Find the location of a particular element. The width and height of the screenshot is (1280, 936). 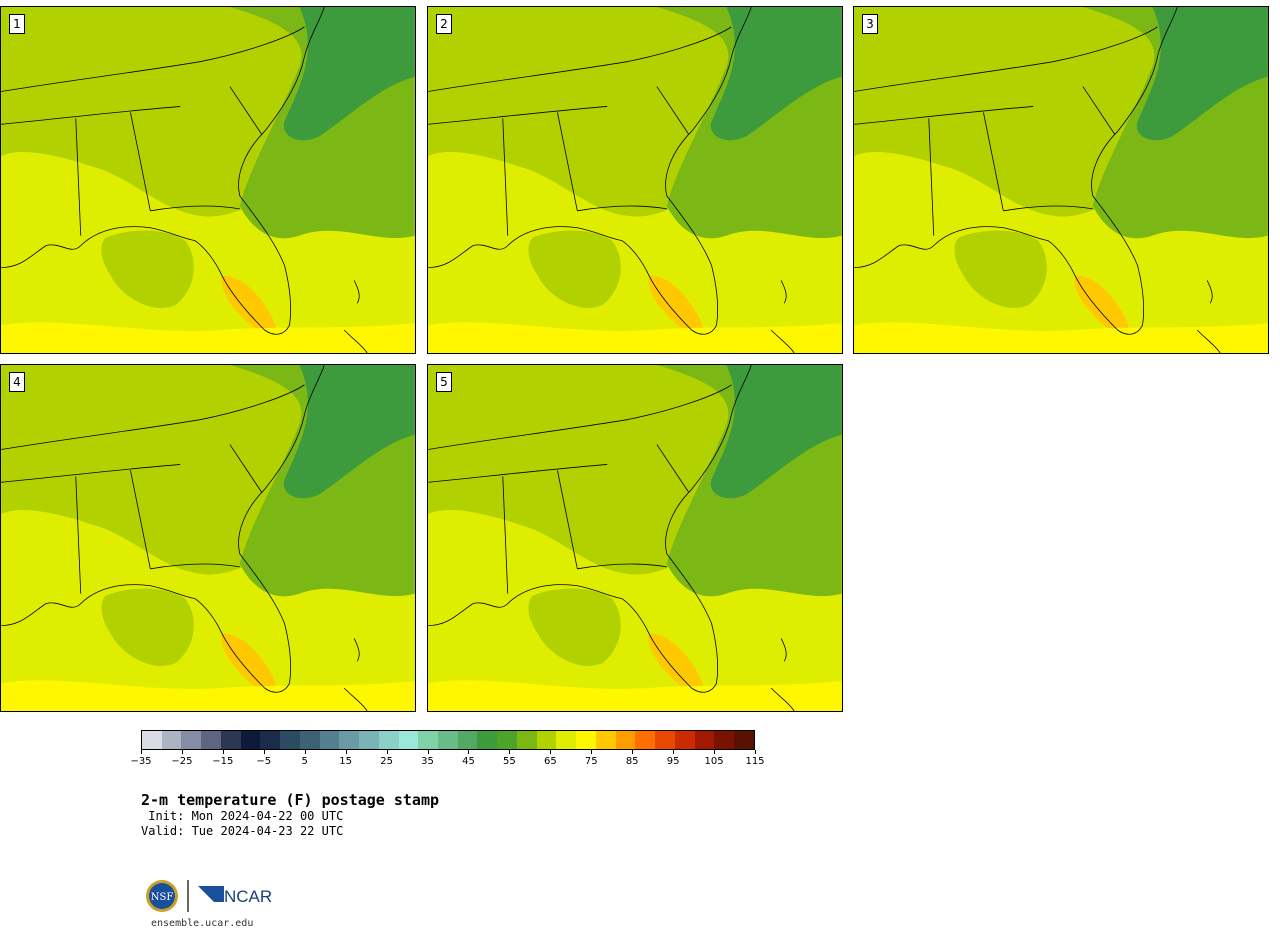

stamp-panel-2: 2 is located at coordinates (635, 180).